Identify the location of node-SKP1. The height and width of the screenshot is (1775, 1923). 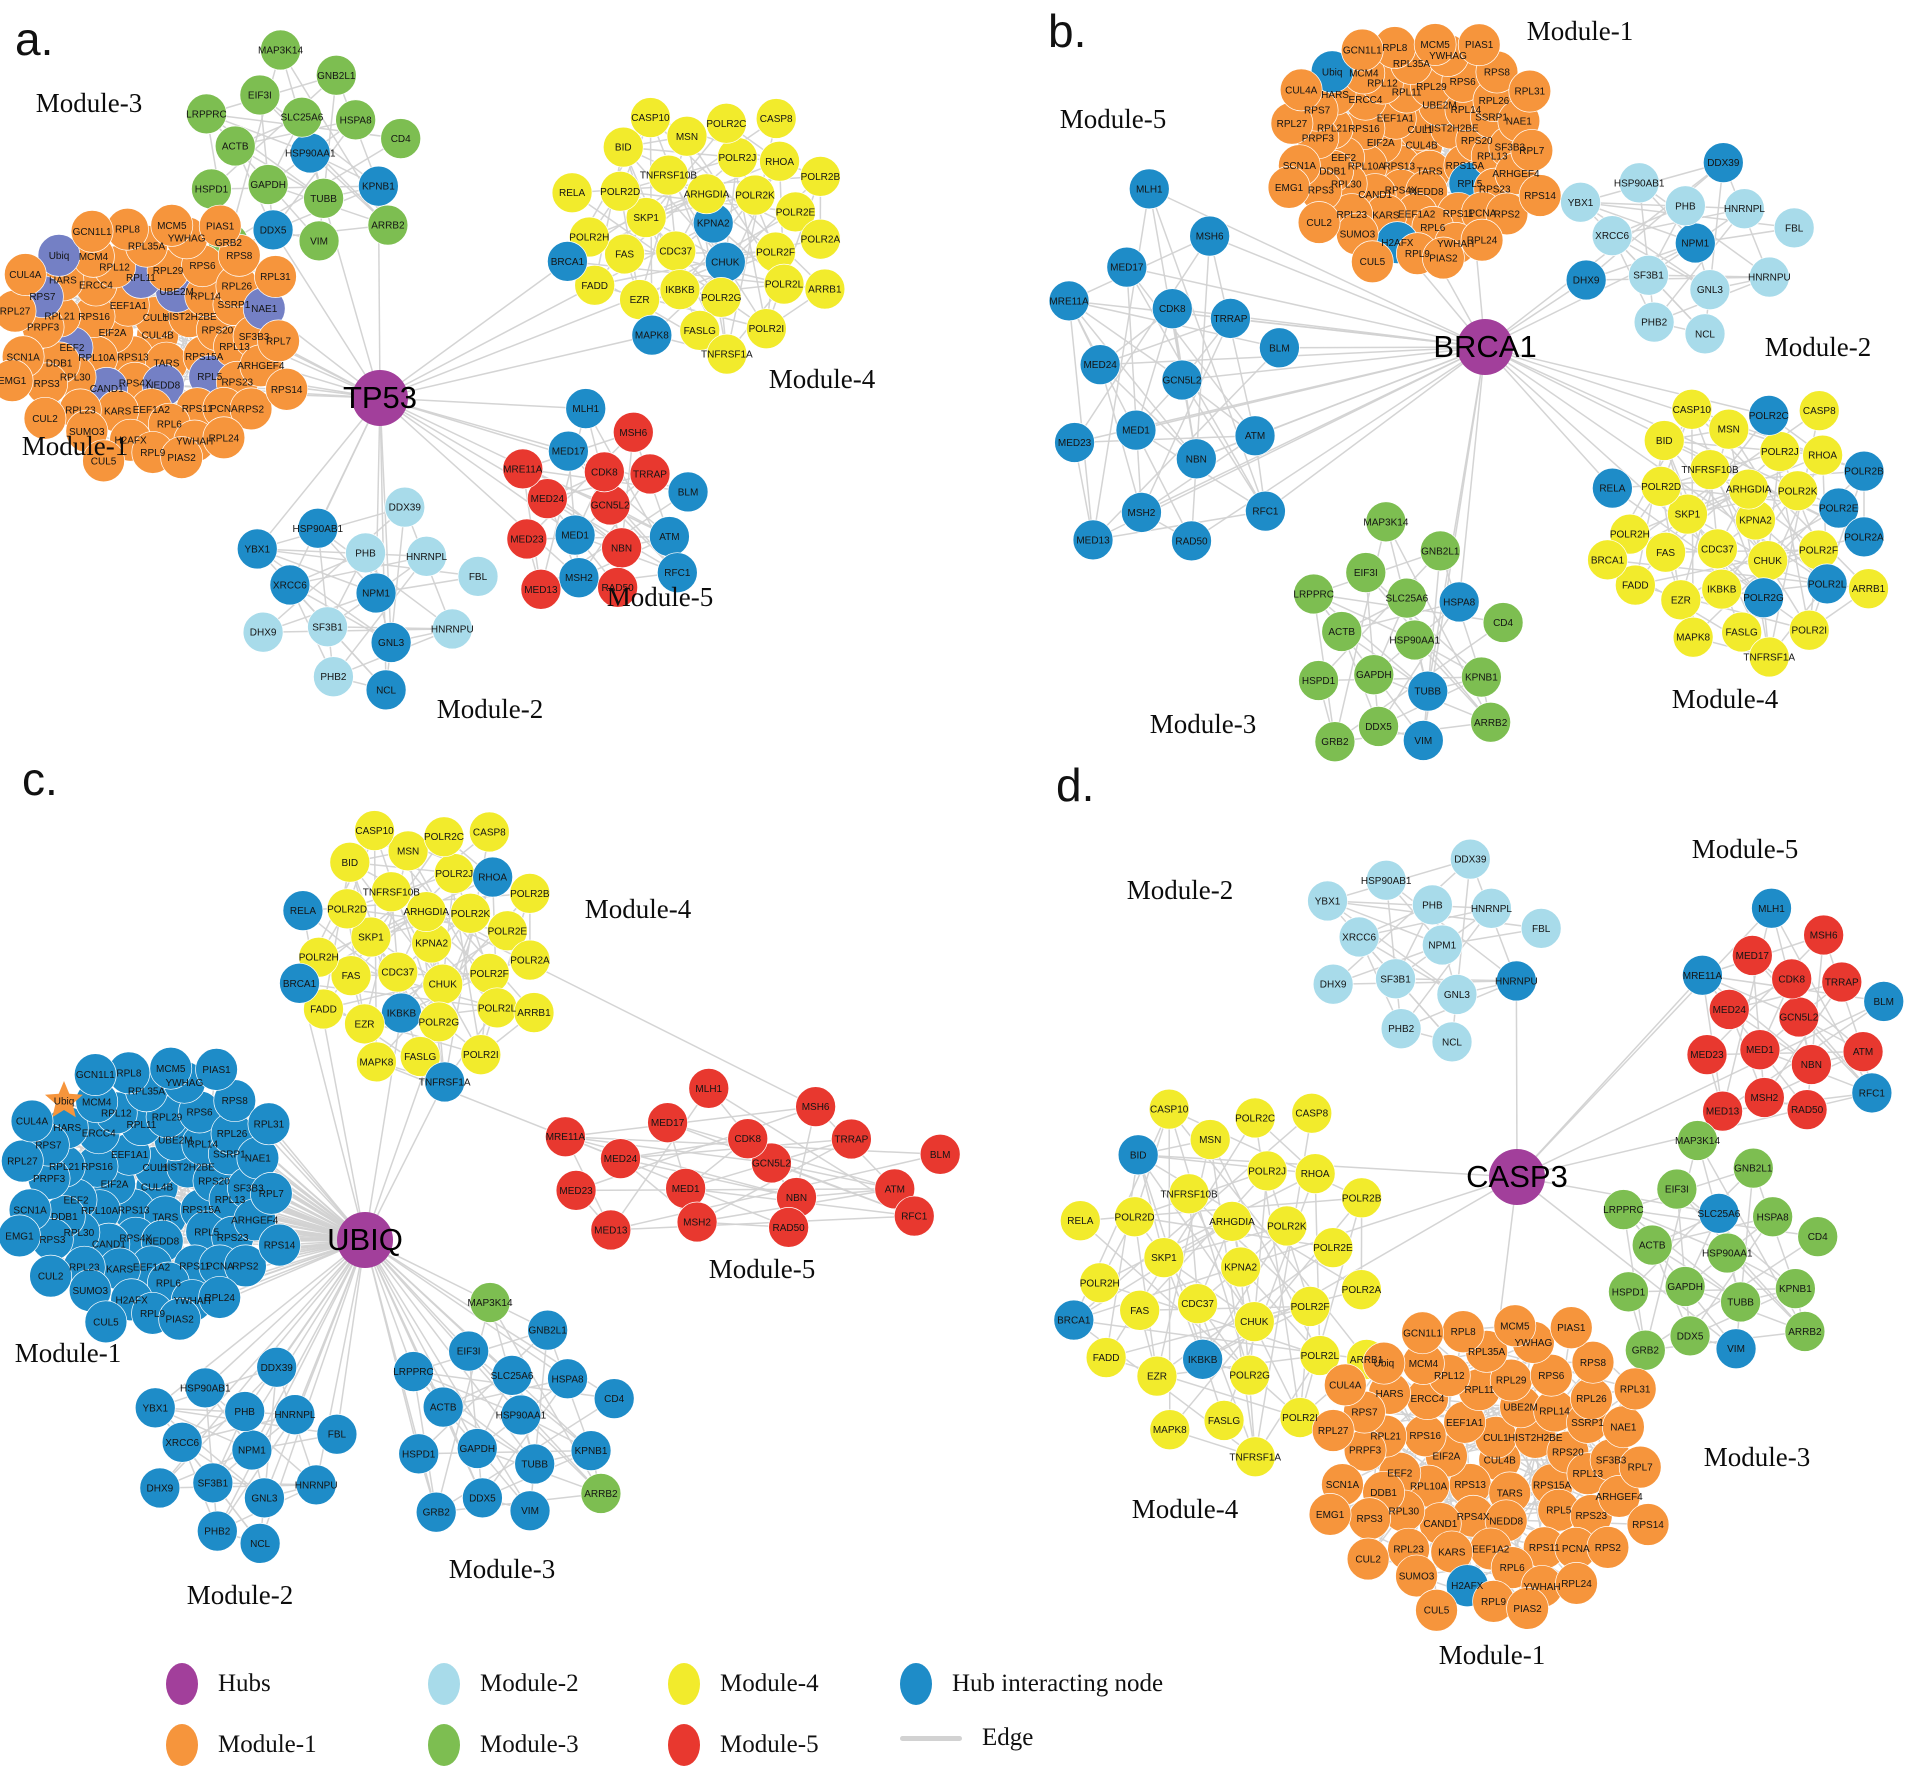
(1164, 1258).